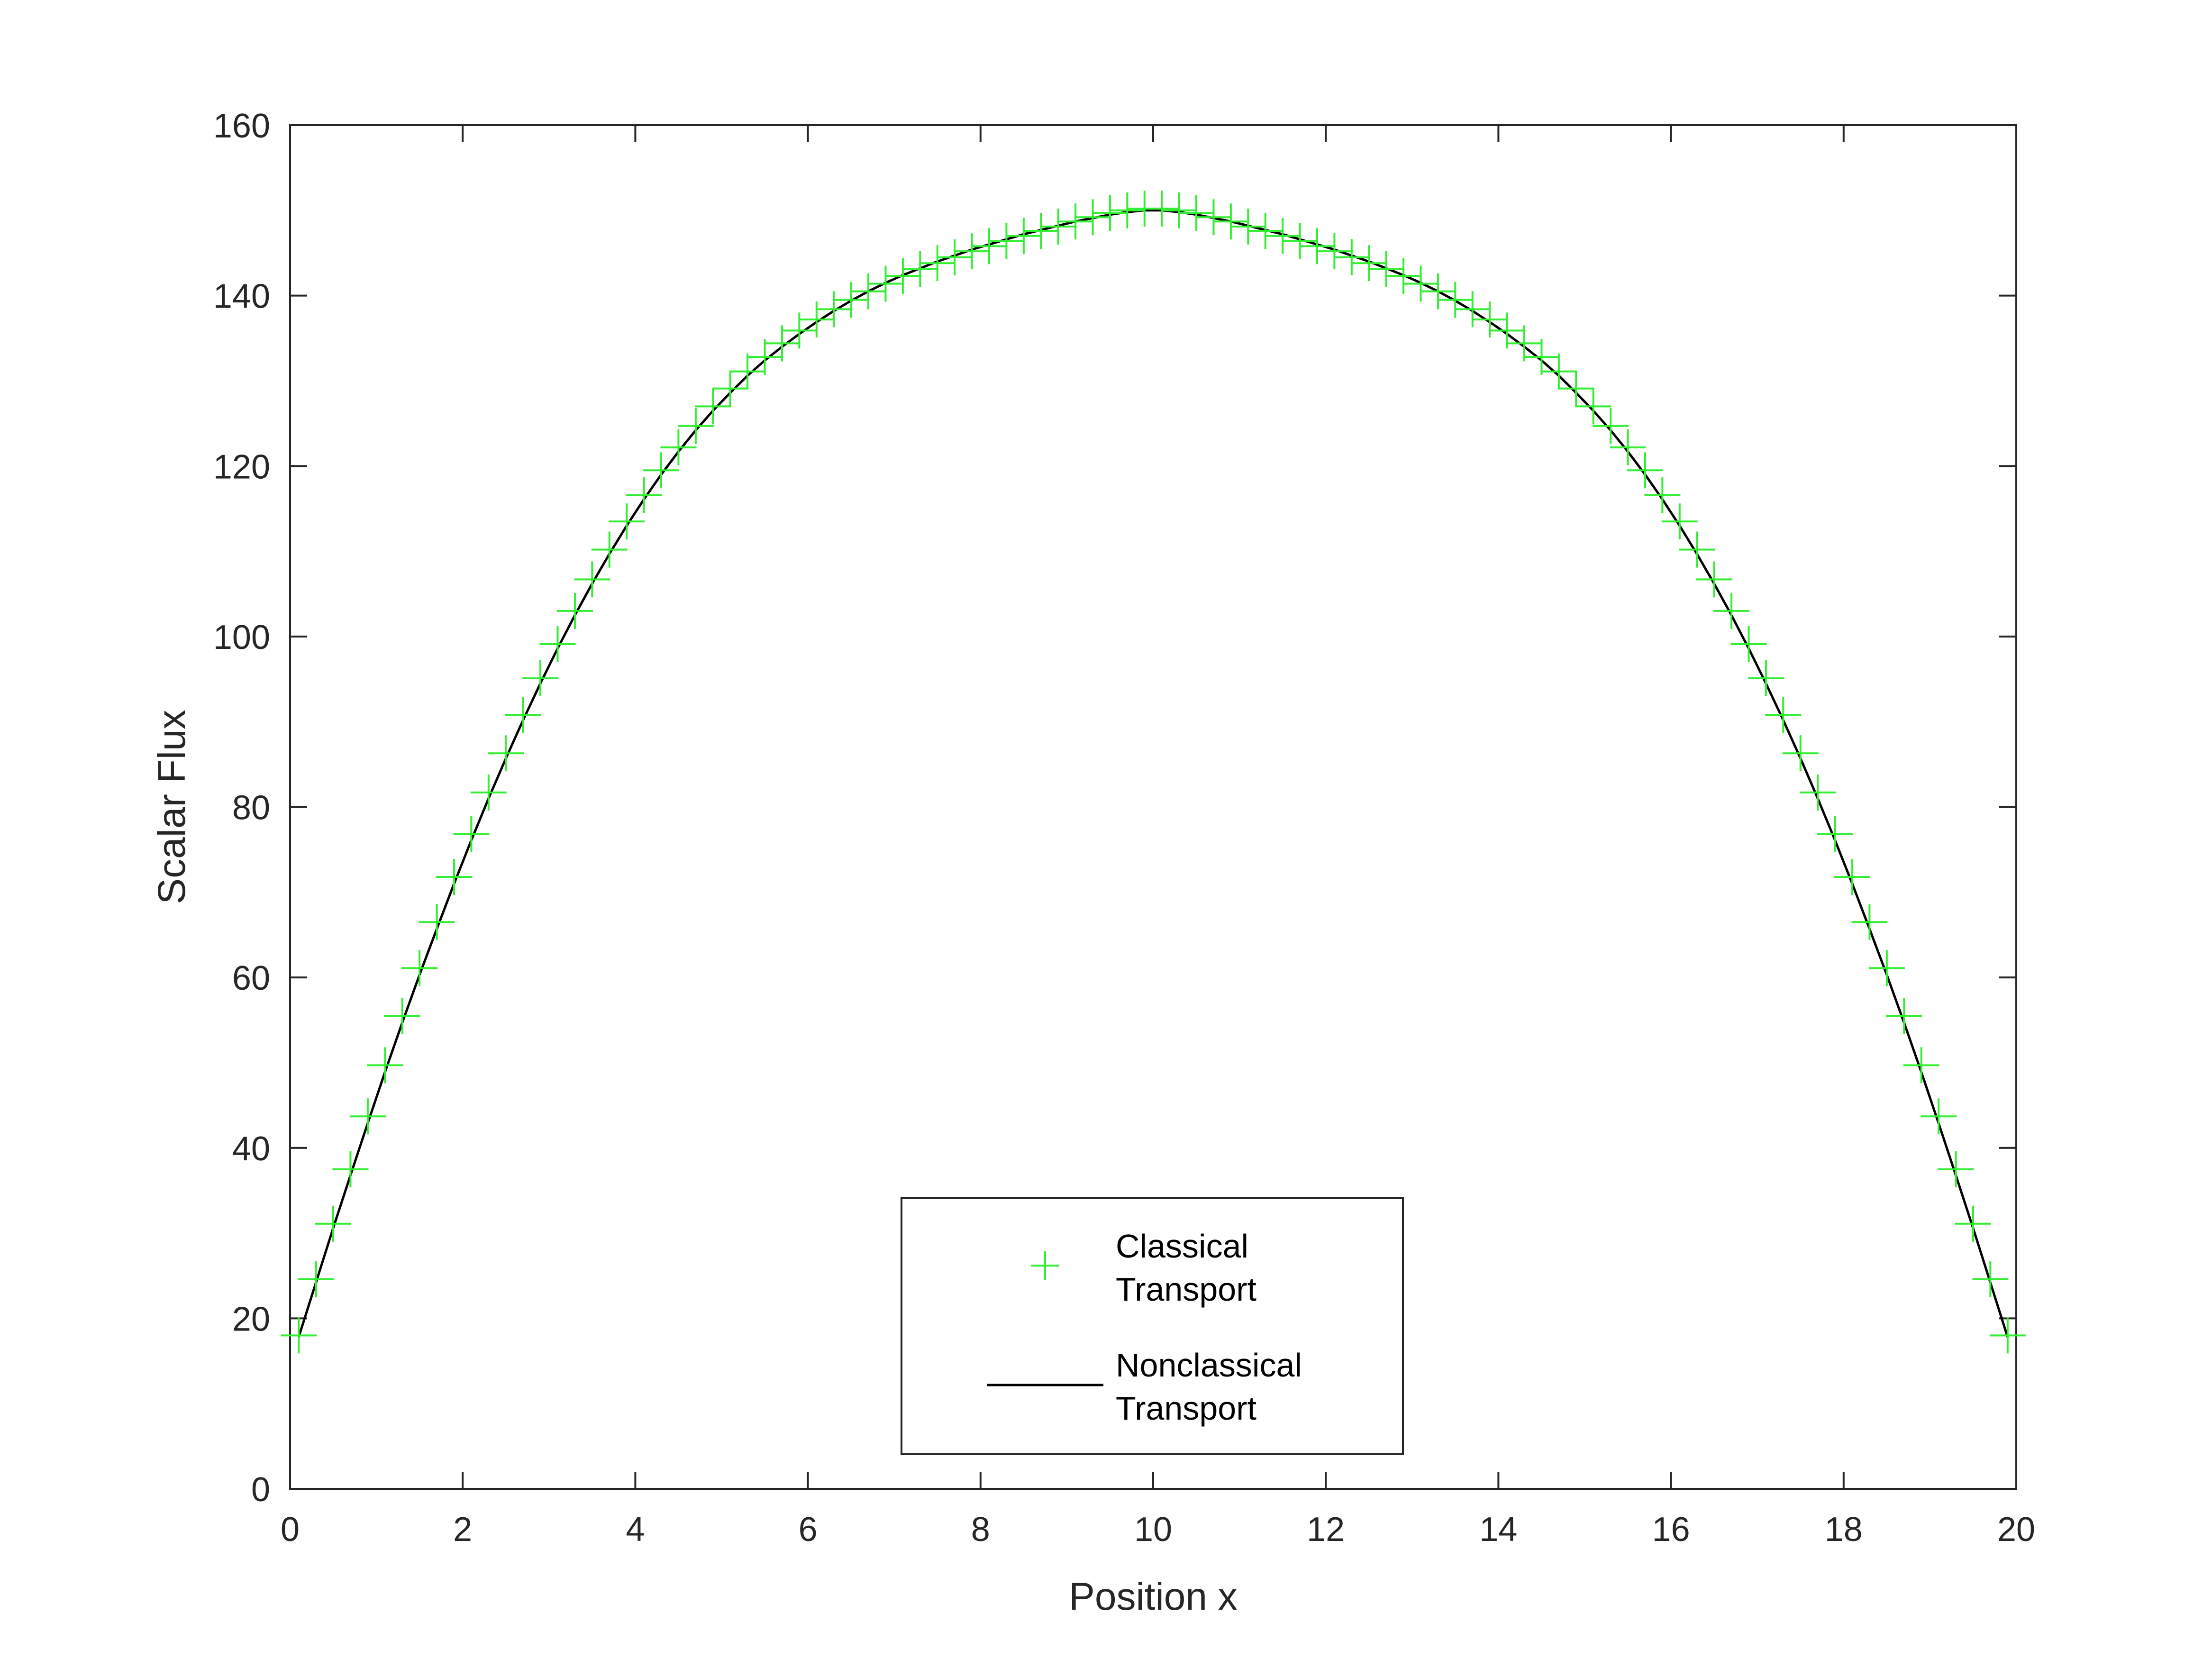 The width and height of the screenshot is (2212, 1659). I want to click on x-tick-label: 20, so click(2016, 1530).